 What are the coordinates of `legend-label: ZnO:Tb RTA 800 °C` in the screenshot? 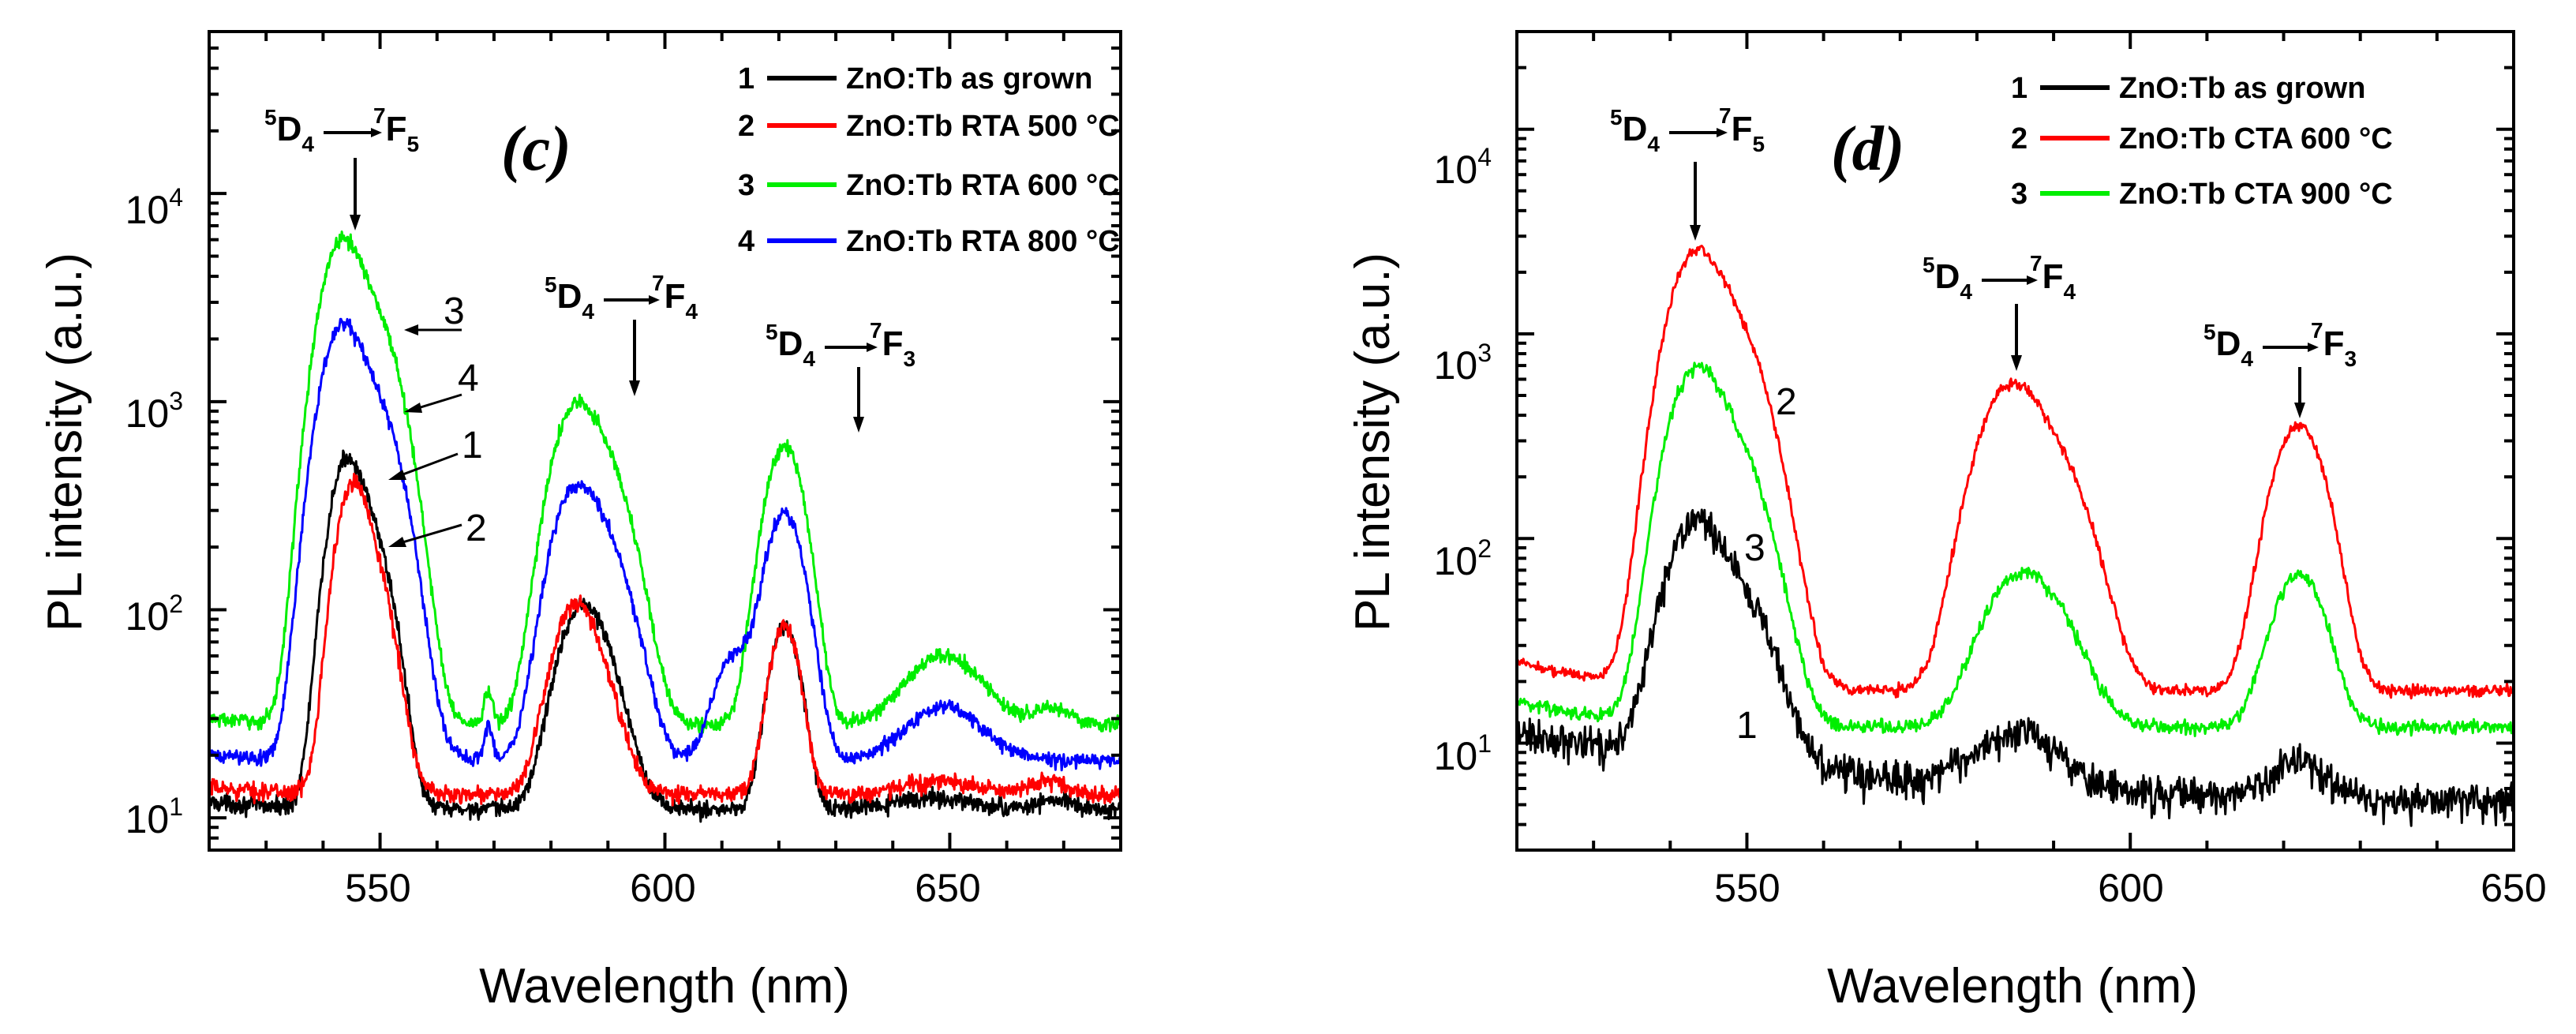 It's located at (983, 241).